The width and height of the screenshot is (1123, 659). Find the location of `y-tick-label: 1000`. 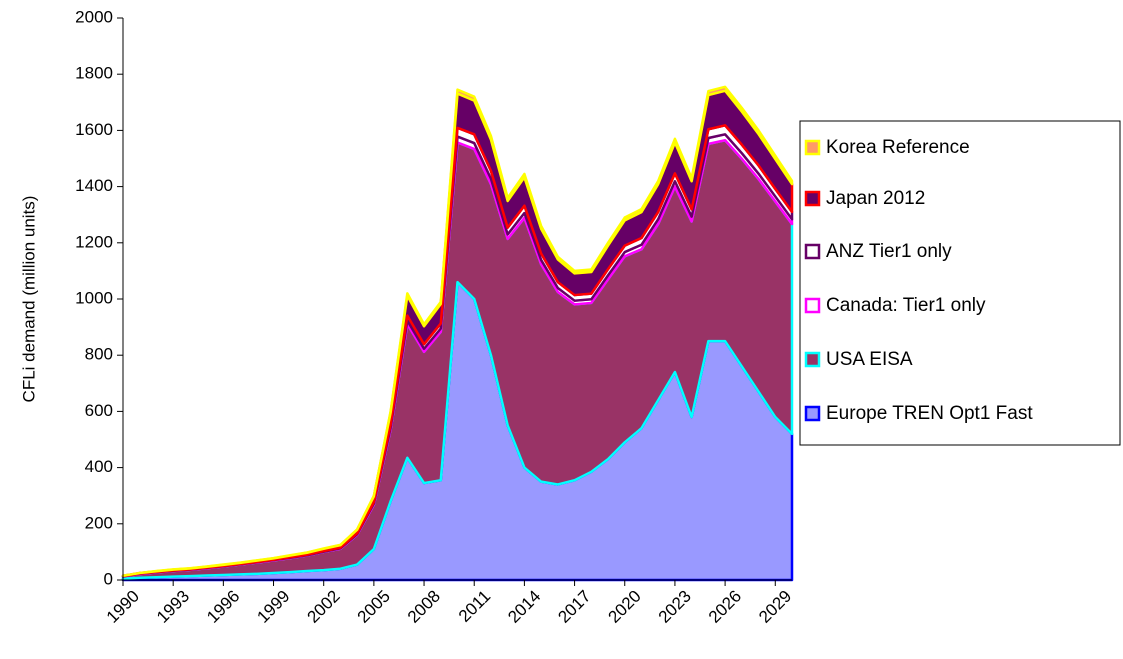

y-tick-label: 1000 is located at coordinates (94, 297).